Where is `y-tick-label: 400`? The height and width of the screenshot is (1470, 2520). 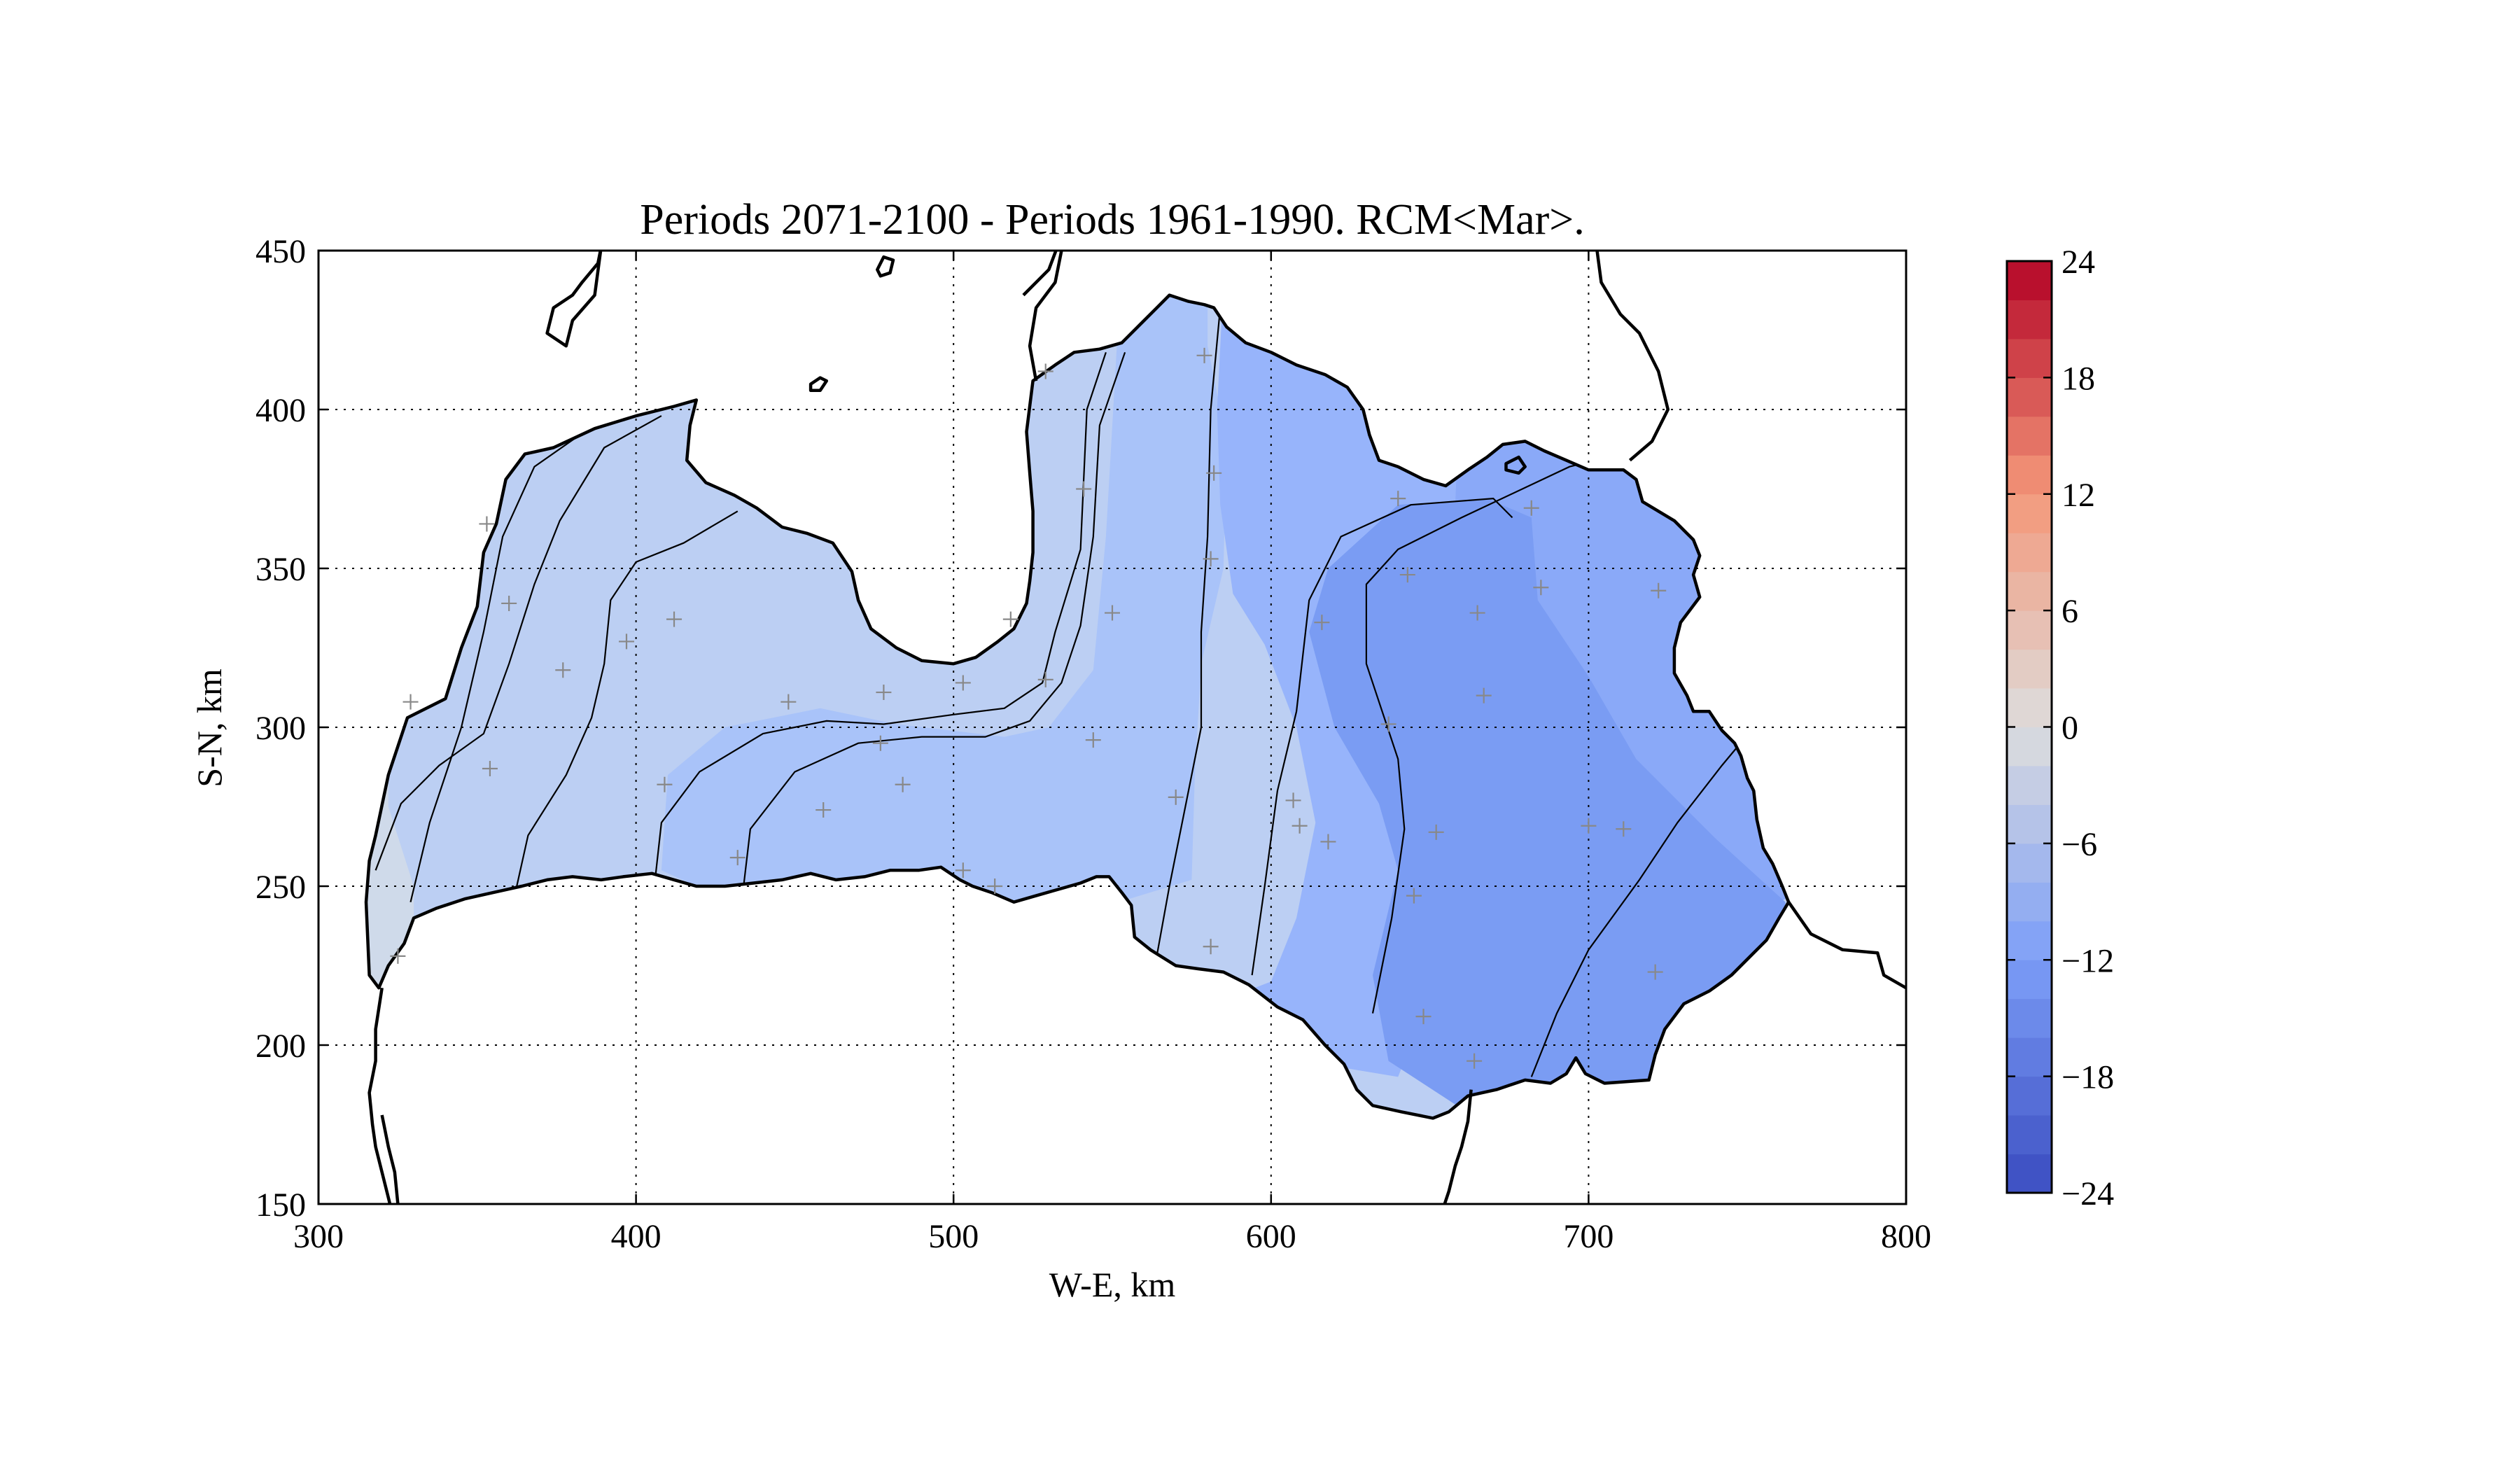
y-tick-label: 400 is located at coordinates (280, 410).